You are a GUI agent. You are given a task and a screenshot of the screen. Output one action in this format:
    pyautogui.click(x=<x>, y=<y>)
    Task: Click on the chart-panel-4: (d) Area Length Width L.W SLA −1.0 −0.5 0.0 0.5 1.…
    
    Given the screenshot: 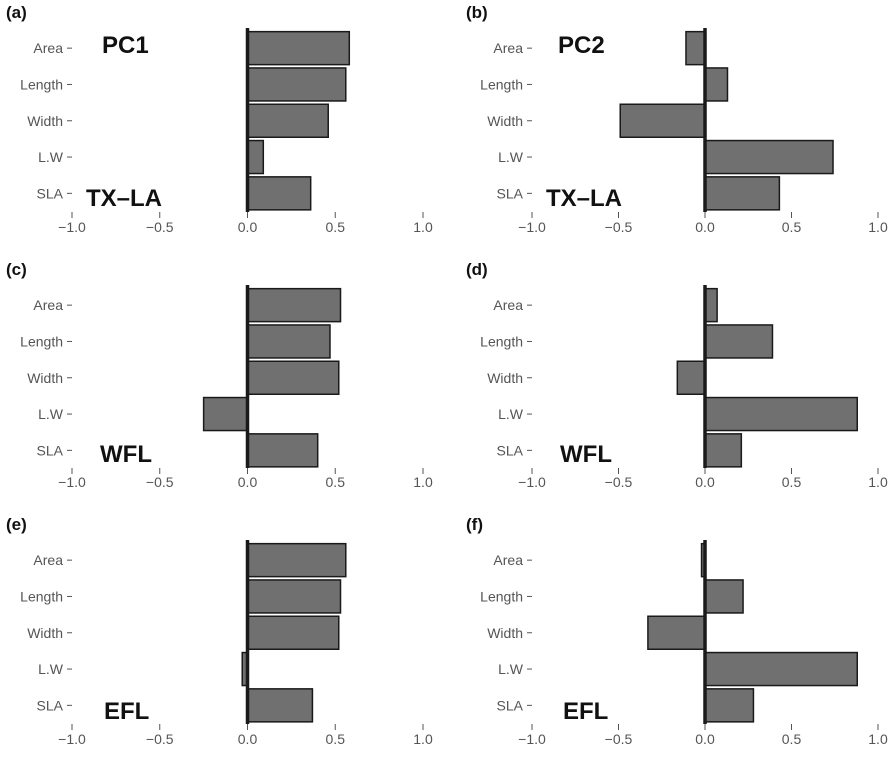 What is the action you would take?
    pyautogui.click(x=677, y=375)
    